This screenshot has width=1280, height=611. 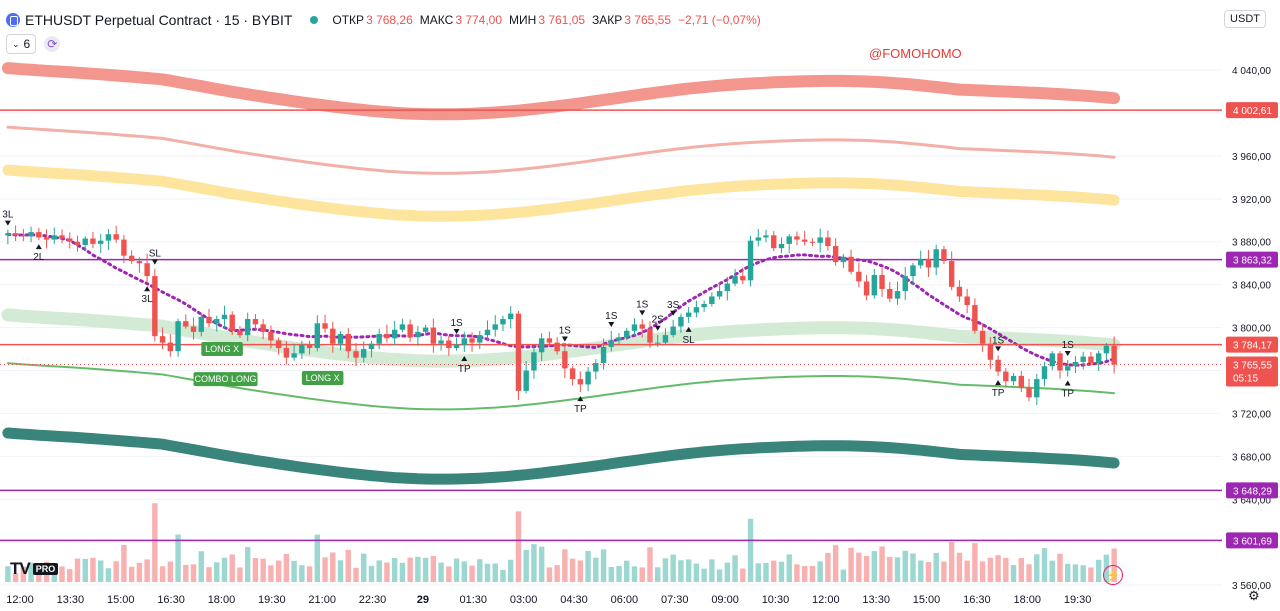 What do you see at coordinates (121, 600) in the screenshot?
I see `time-tick-label: 15:00` at bounding box center [121, 600].